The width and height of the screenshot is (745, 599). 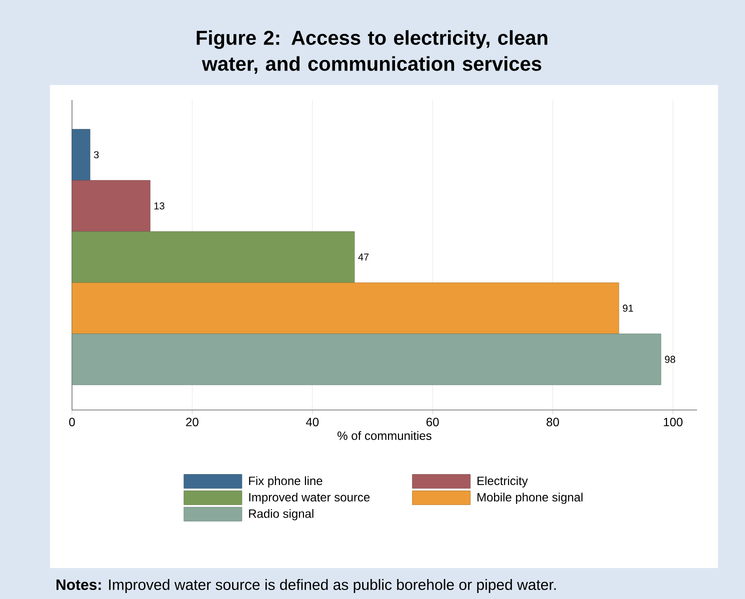 What do you see at coordinates (372, 52) in the screenshot?
I see `chart-title: Figure 2: Access to electricity, clean water, and communication services` at bounding box center [372, 52].